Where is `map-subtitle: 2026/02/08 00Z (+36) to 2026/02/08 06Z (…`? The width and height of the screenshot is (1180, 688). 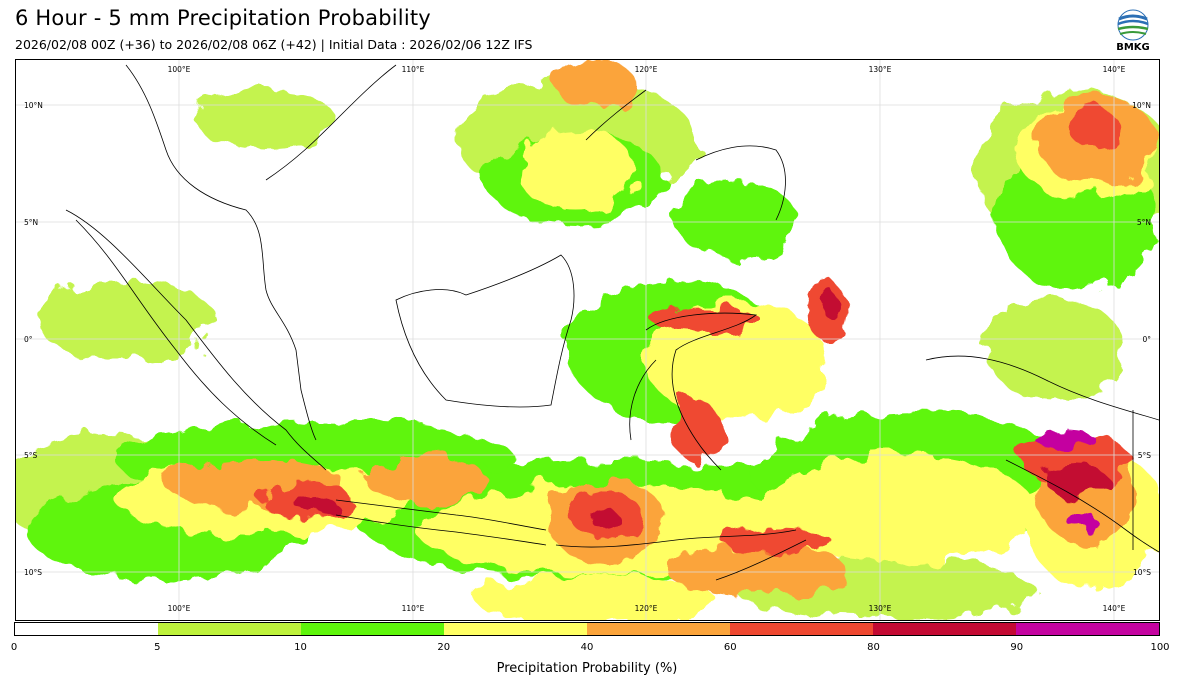 map-subtitle: 2026/02/08 00Z (+36) to 2026/02/08 06Z (… is located at coordinates (274, 44).